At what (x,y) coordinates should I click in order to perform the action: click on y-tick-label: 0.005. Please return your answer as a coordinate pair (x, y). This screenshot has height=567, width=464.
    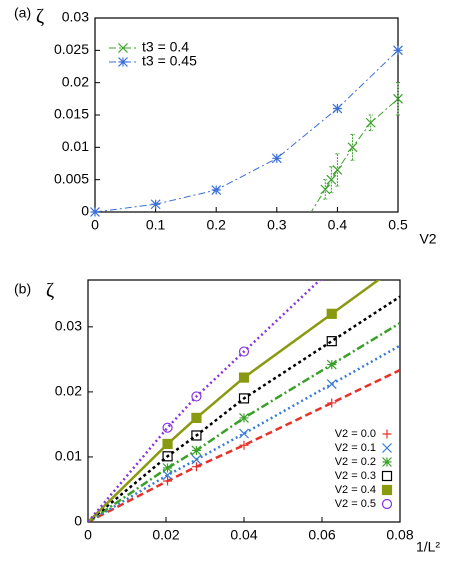
    Looking at the image, I should click on (71, 178).